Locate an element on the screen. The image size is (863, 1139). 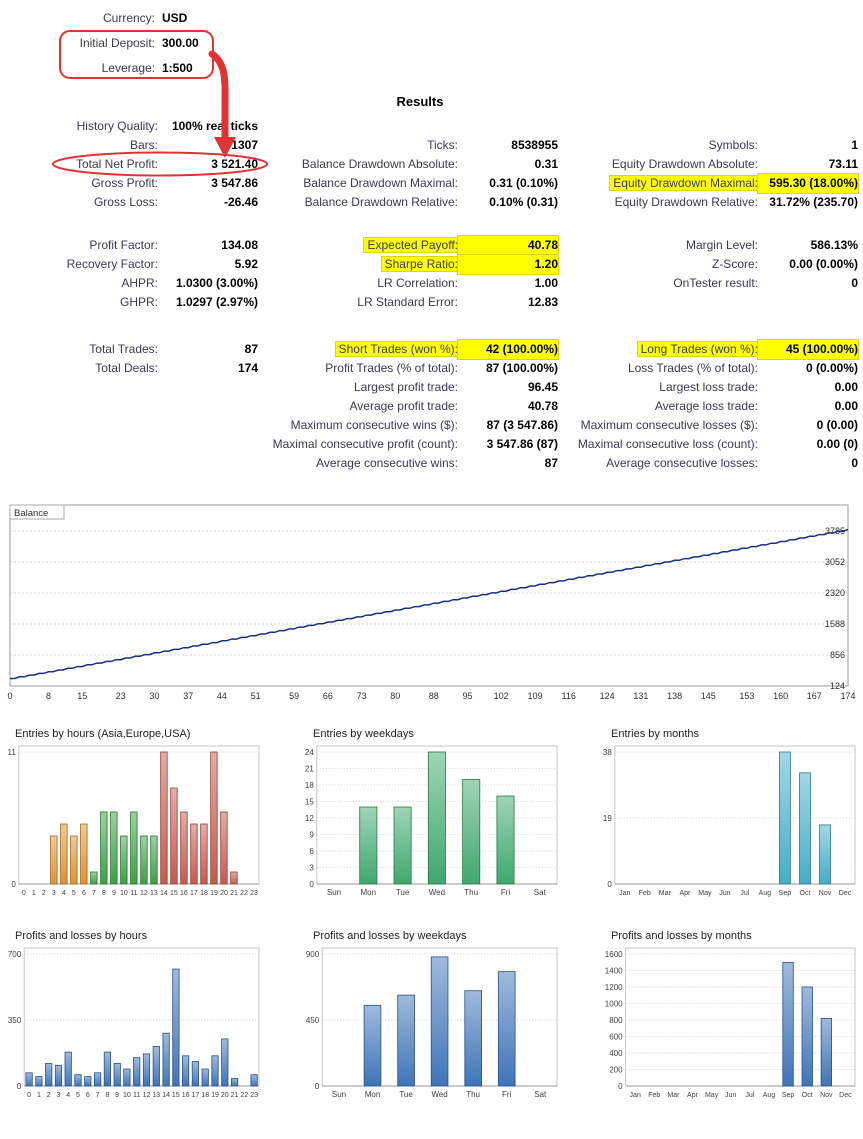
chart-title-entries-by-weekdays: Entries by weekdays is located at coordinates (363, 734).